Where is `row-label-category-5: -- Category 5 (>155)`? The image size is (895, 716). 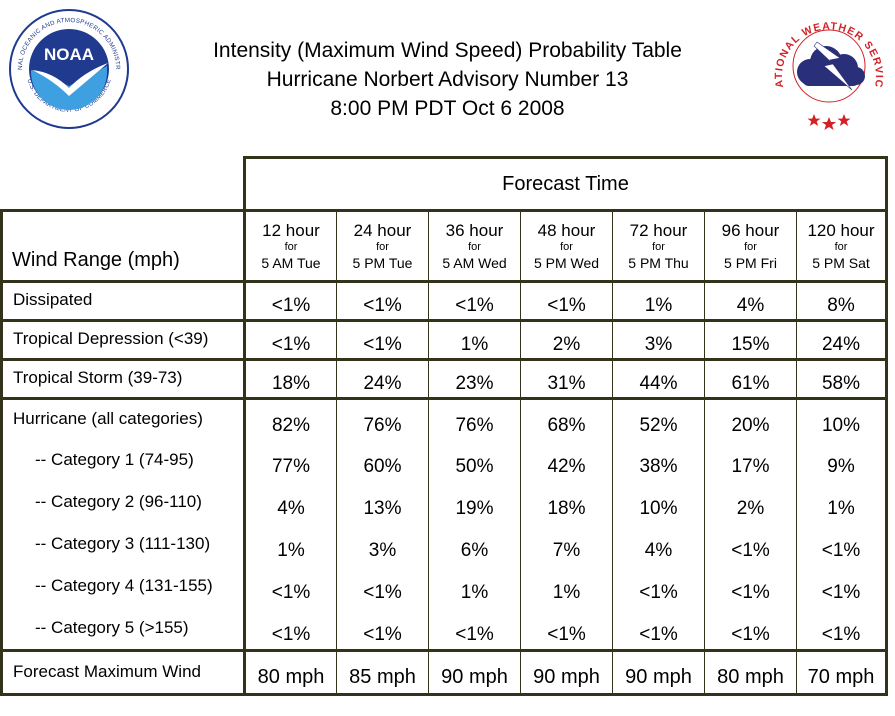 row-label-category-5: -- Category 5 (>155) is located at coordinates (122, 630).